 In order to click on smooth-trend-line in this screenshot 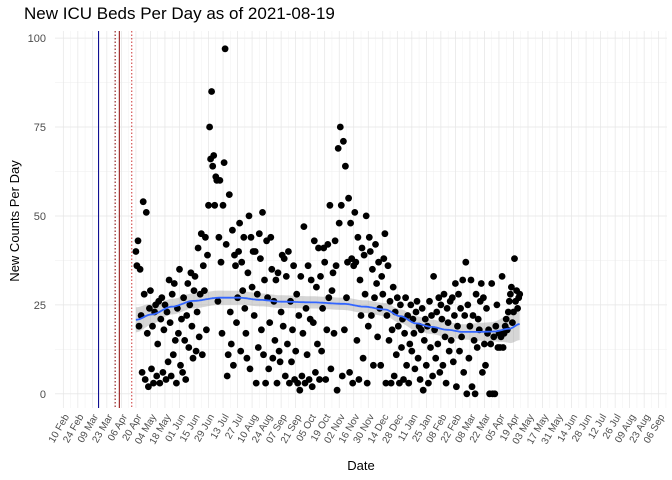, I will do `click(327, 314)`.